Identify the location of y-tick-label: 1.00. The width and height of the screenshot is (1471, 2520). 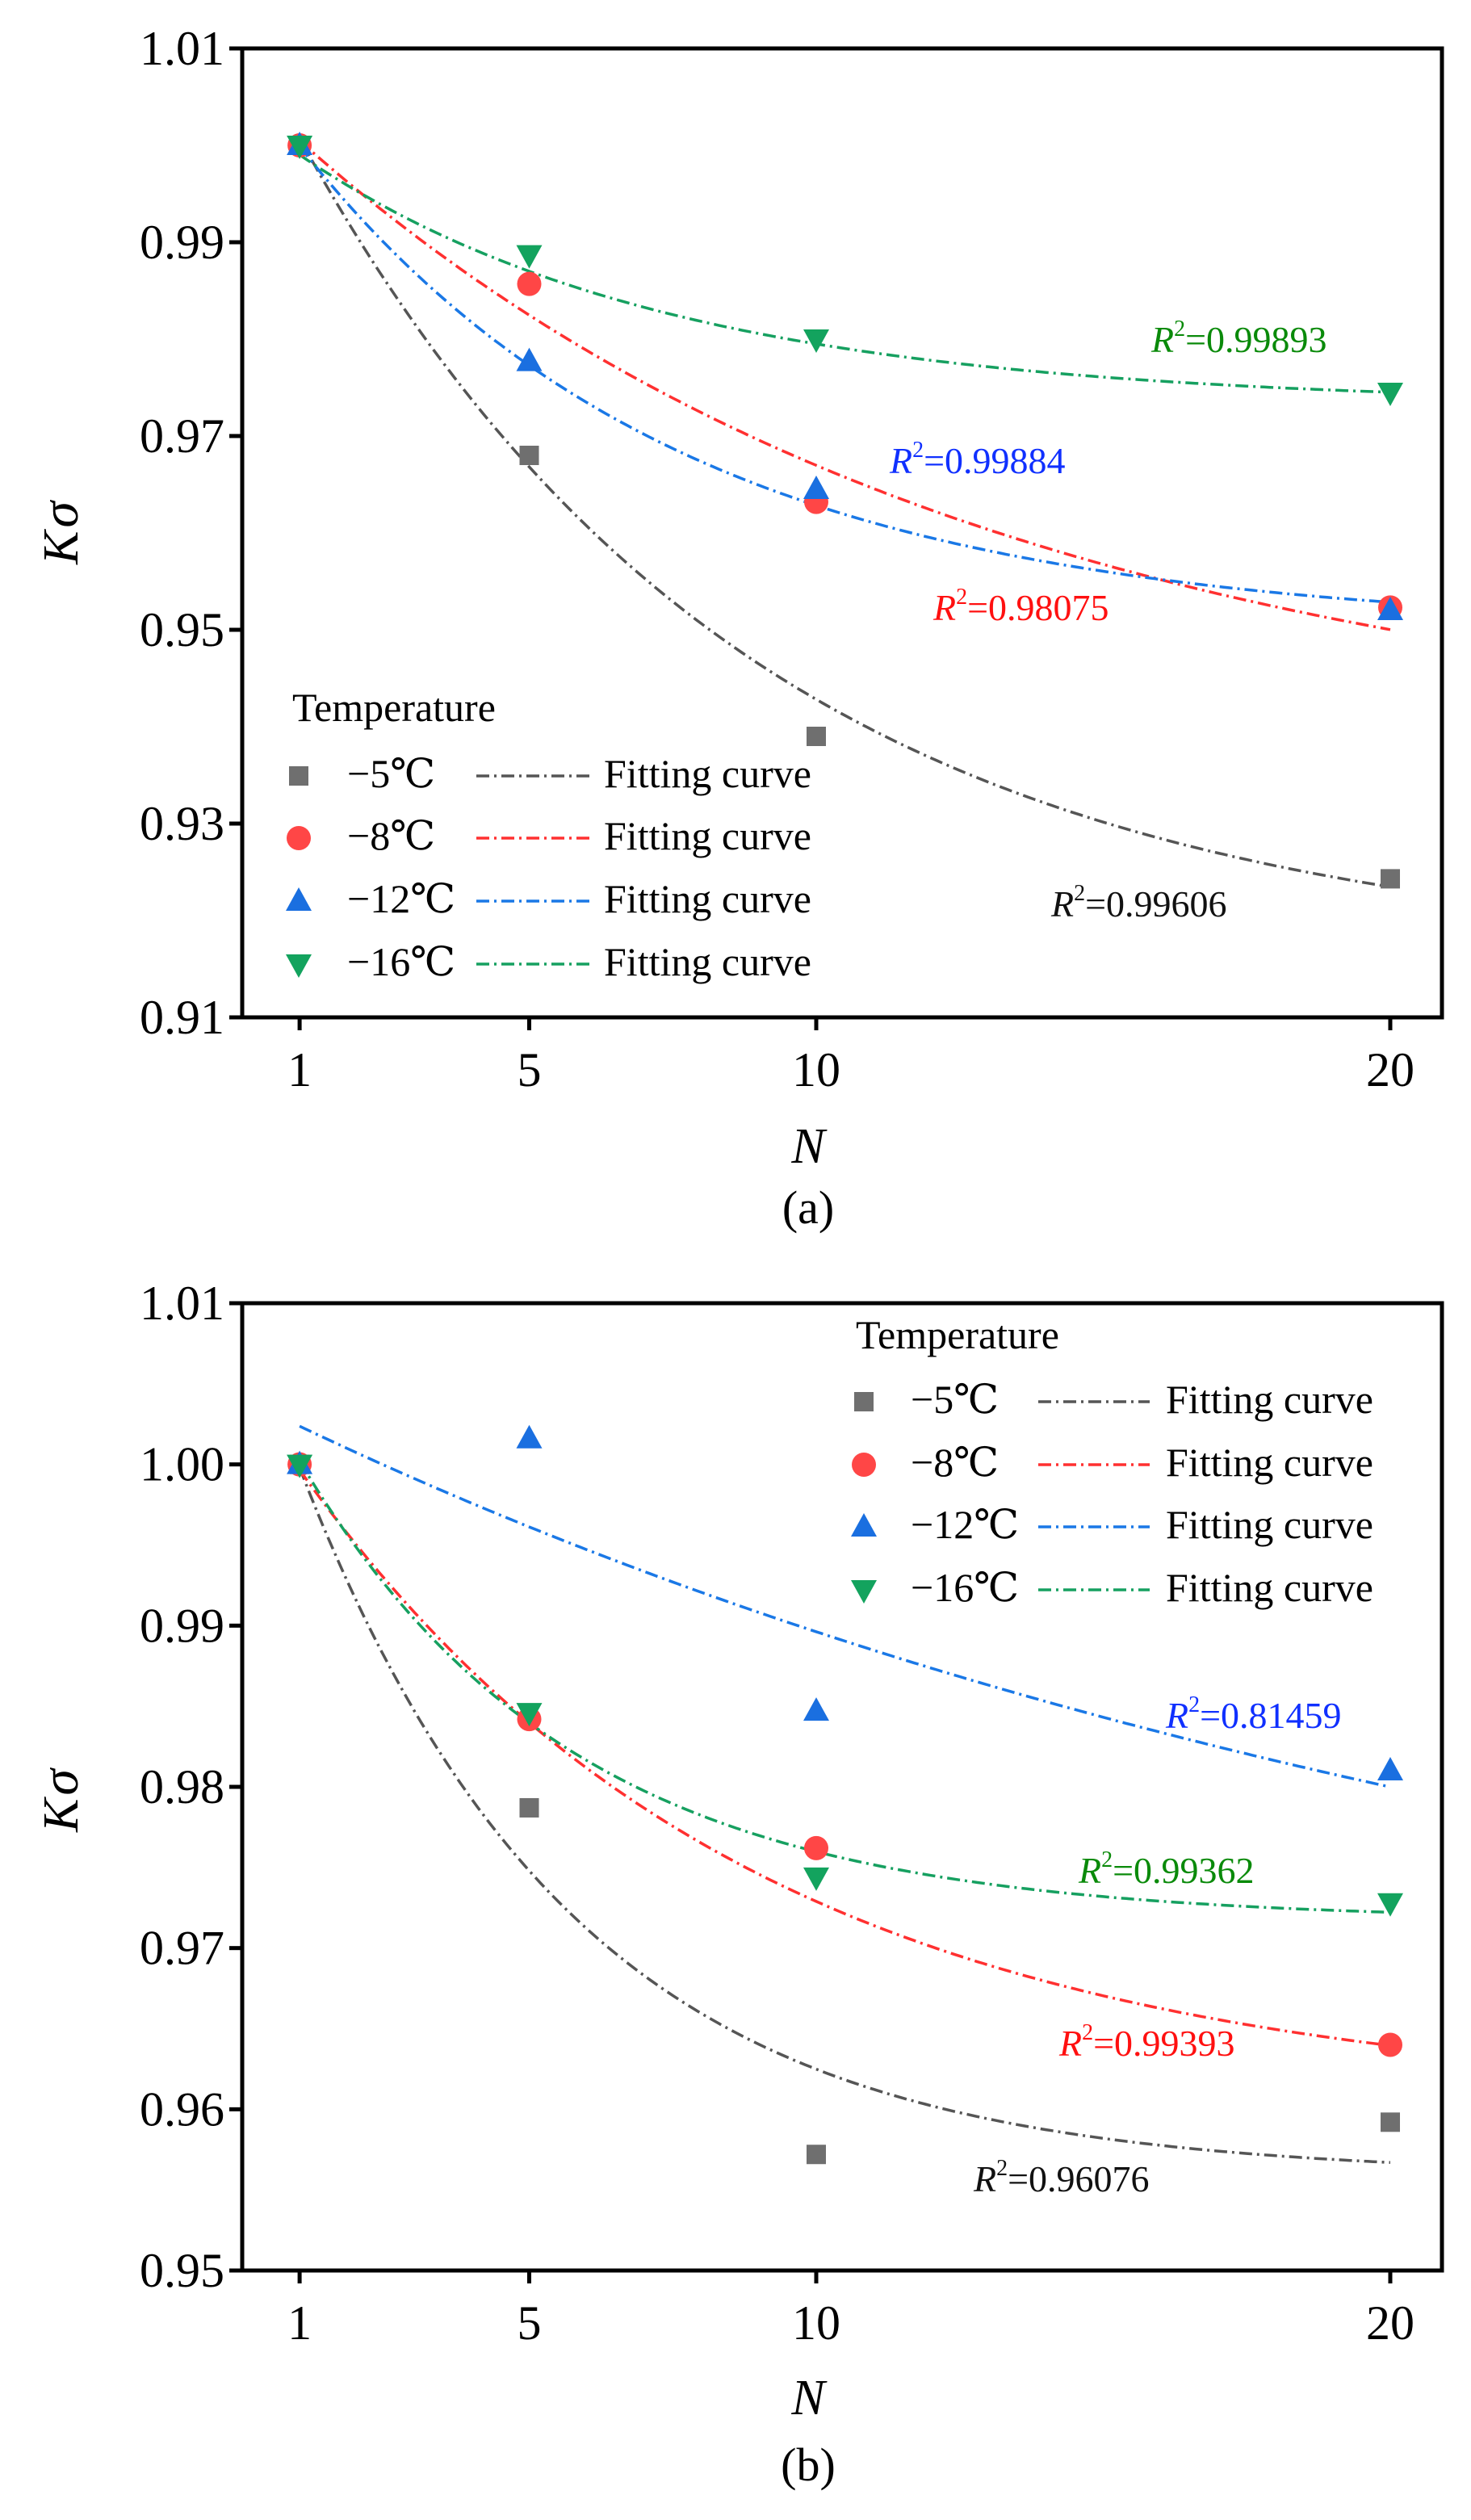
(182, 1464).